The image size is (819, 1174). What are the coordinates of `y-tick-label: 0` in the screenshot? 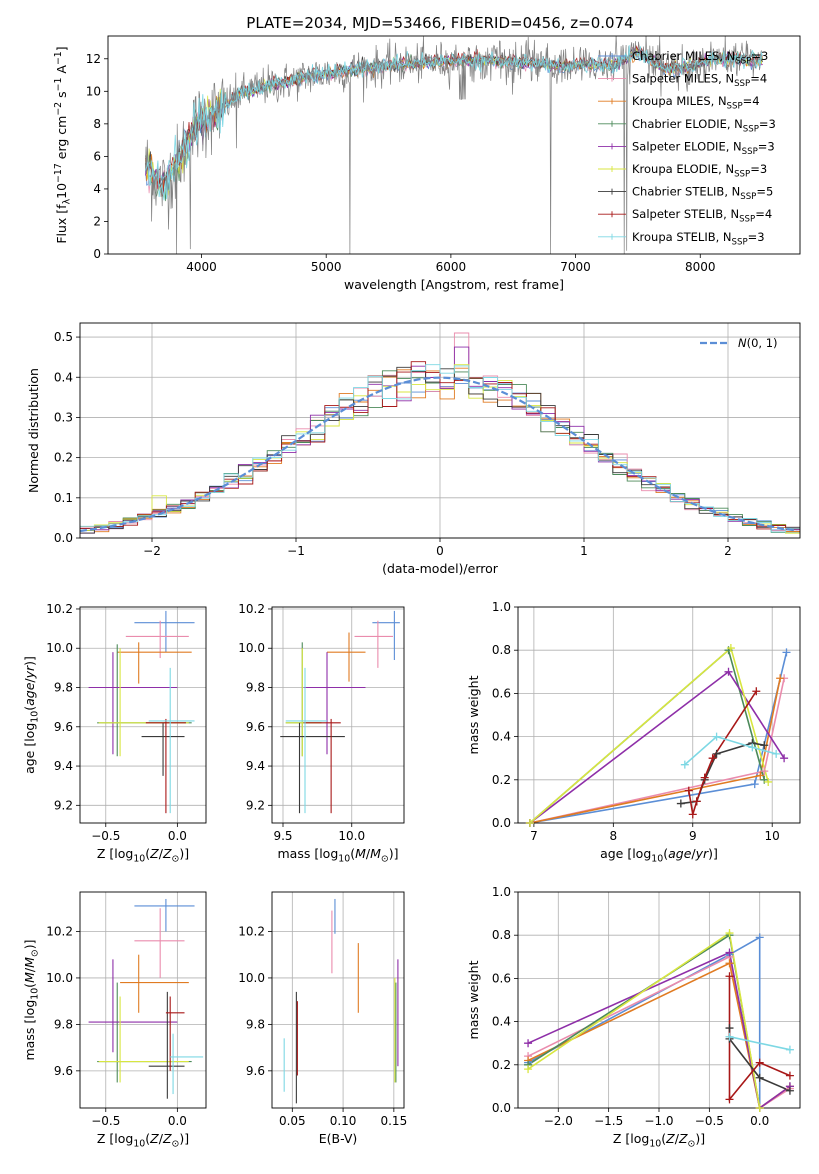 It's located at (97, 254).